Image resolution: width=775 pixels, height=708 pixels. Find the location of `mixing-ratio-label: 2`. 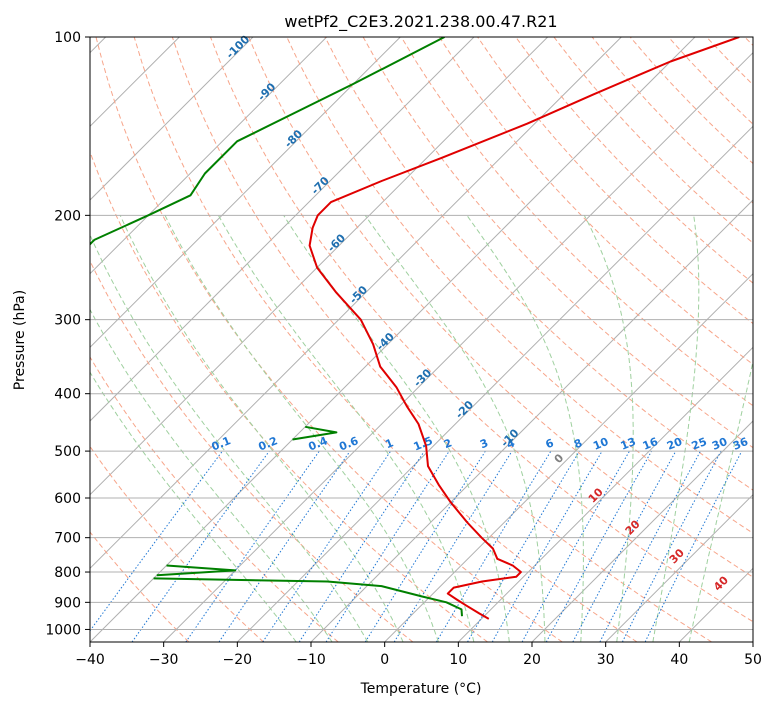

mixing-ratio-label: 2 is located at coordinates (448, 443).